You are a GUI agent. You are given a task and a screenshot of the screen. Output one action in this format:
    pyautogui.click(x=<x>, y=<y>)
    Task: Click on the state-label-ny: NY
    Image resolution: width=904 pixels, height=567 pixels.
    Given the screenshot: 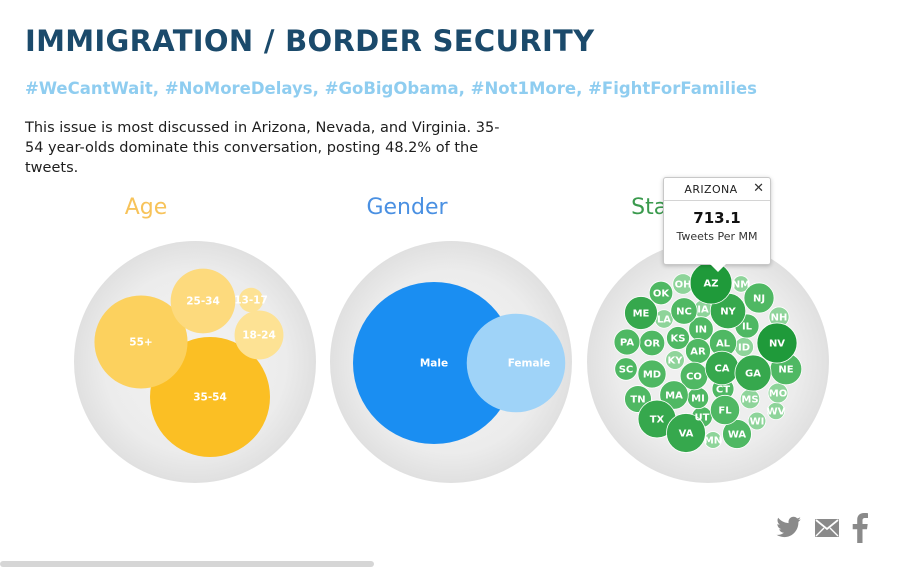 What is the action you would take?
    pyautogui.click(x=728, y=312)
    